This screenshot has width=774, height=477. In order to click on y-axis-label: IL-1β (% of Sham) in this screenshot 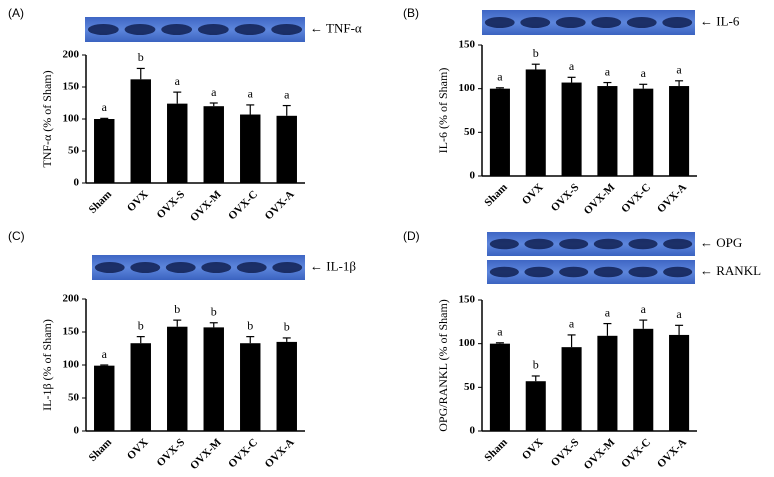, I will do `click(47, 365)`.